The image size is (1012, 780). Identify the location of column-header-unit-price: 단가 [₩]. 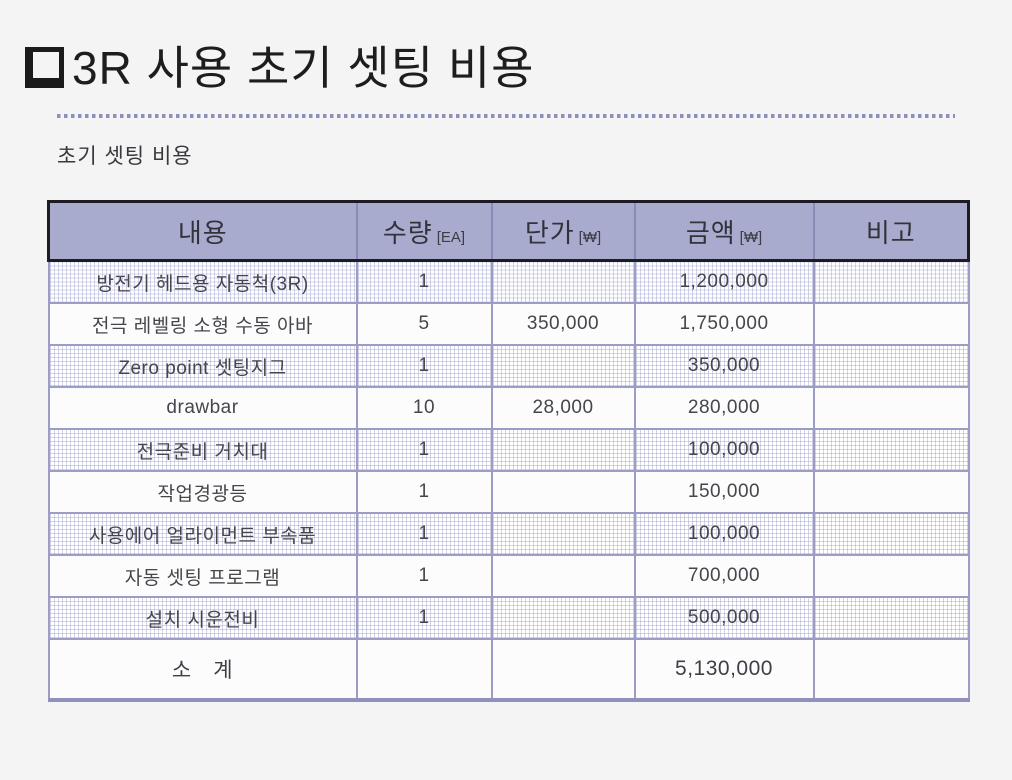
(563, 231).